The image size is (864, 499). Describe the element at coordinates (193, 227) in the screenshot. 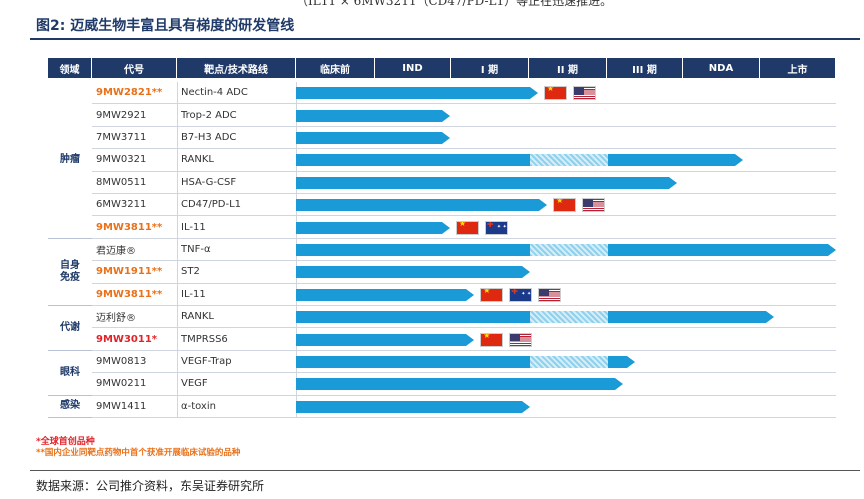

I see `drug-target: IL-11` at that location.